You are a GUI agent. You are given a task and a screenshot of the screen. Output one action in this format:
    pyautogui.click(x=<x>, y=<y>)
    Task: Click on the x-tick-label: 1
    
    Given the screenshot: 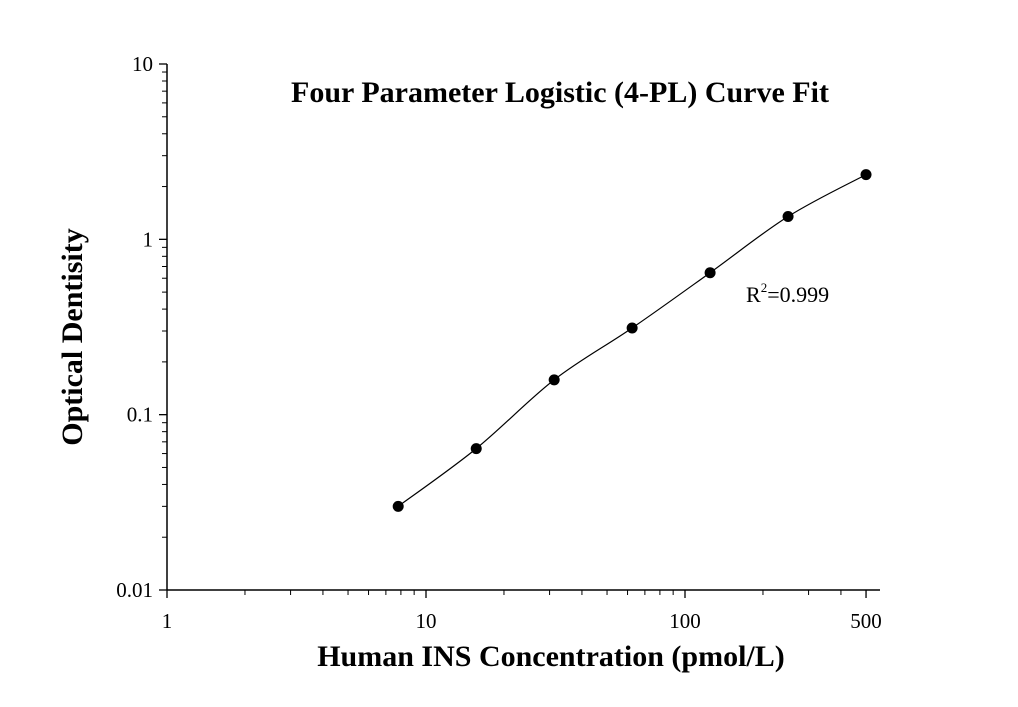 What is the action you would take?
    pyautogui.click(x=167, y=621)
    